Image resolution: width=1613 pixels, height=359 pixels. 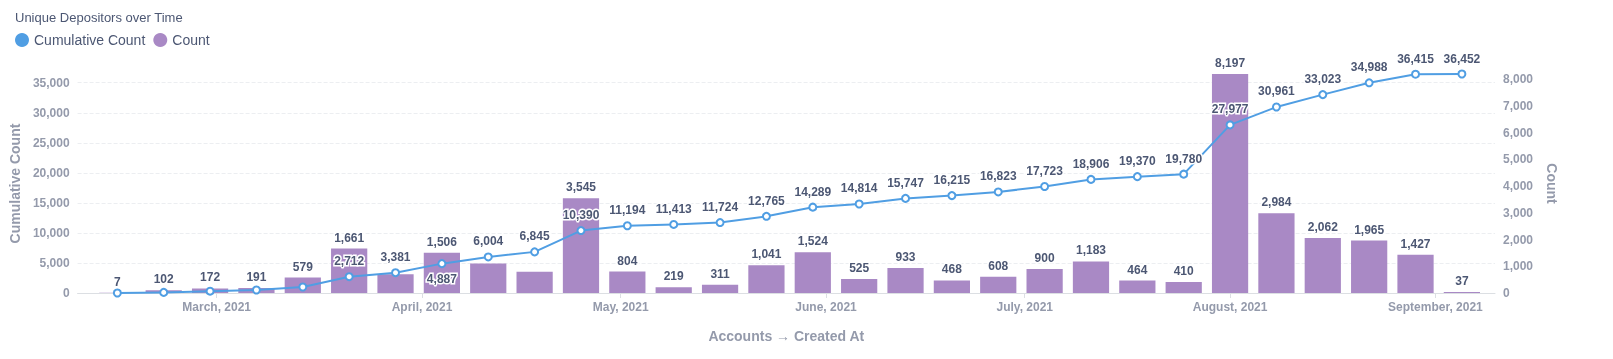 I want to click on chart-title: Unique Depositors over Time, so click(x=99, y=17).